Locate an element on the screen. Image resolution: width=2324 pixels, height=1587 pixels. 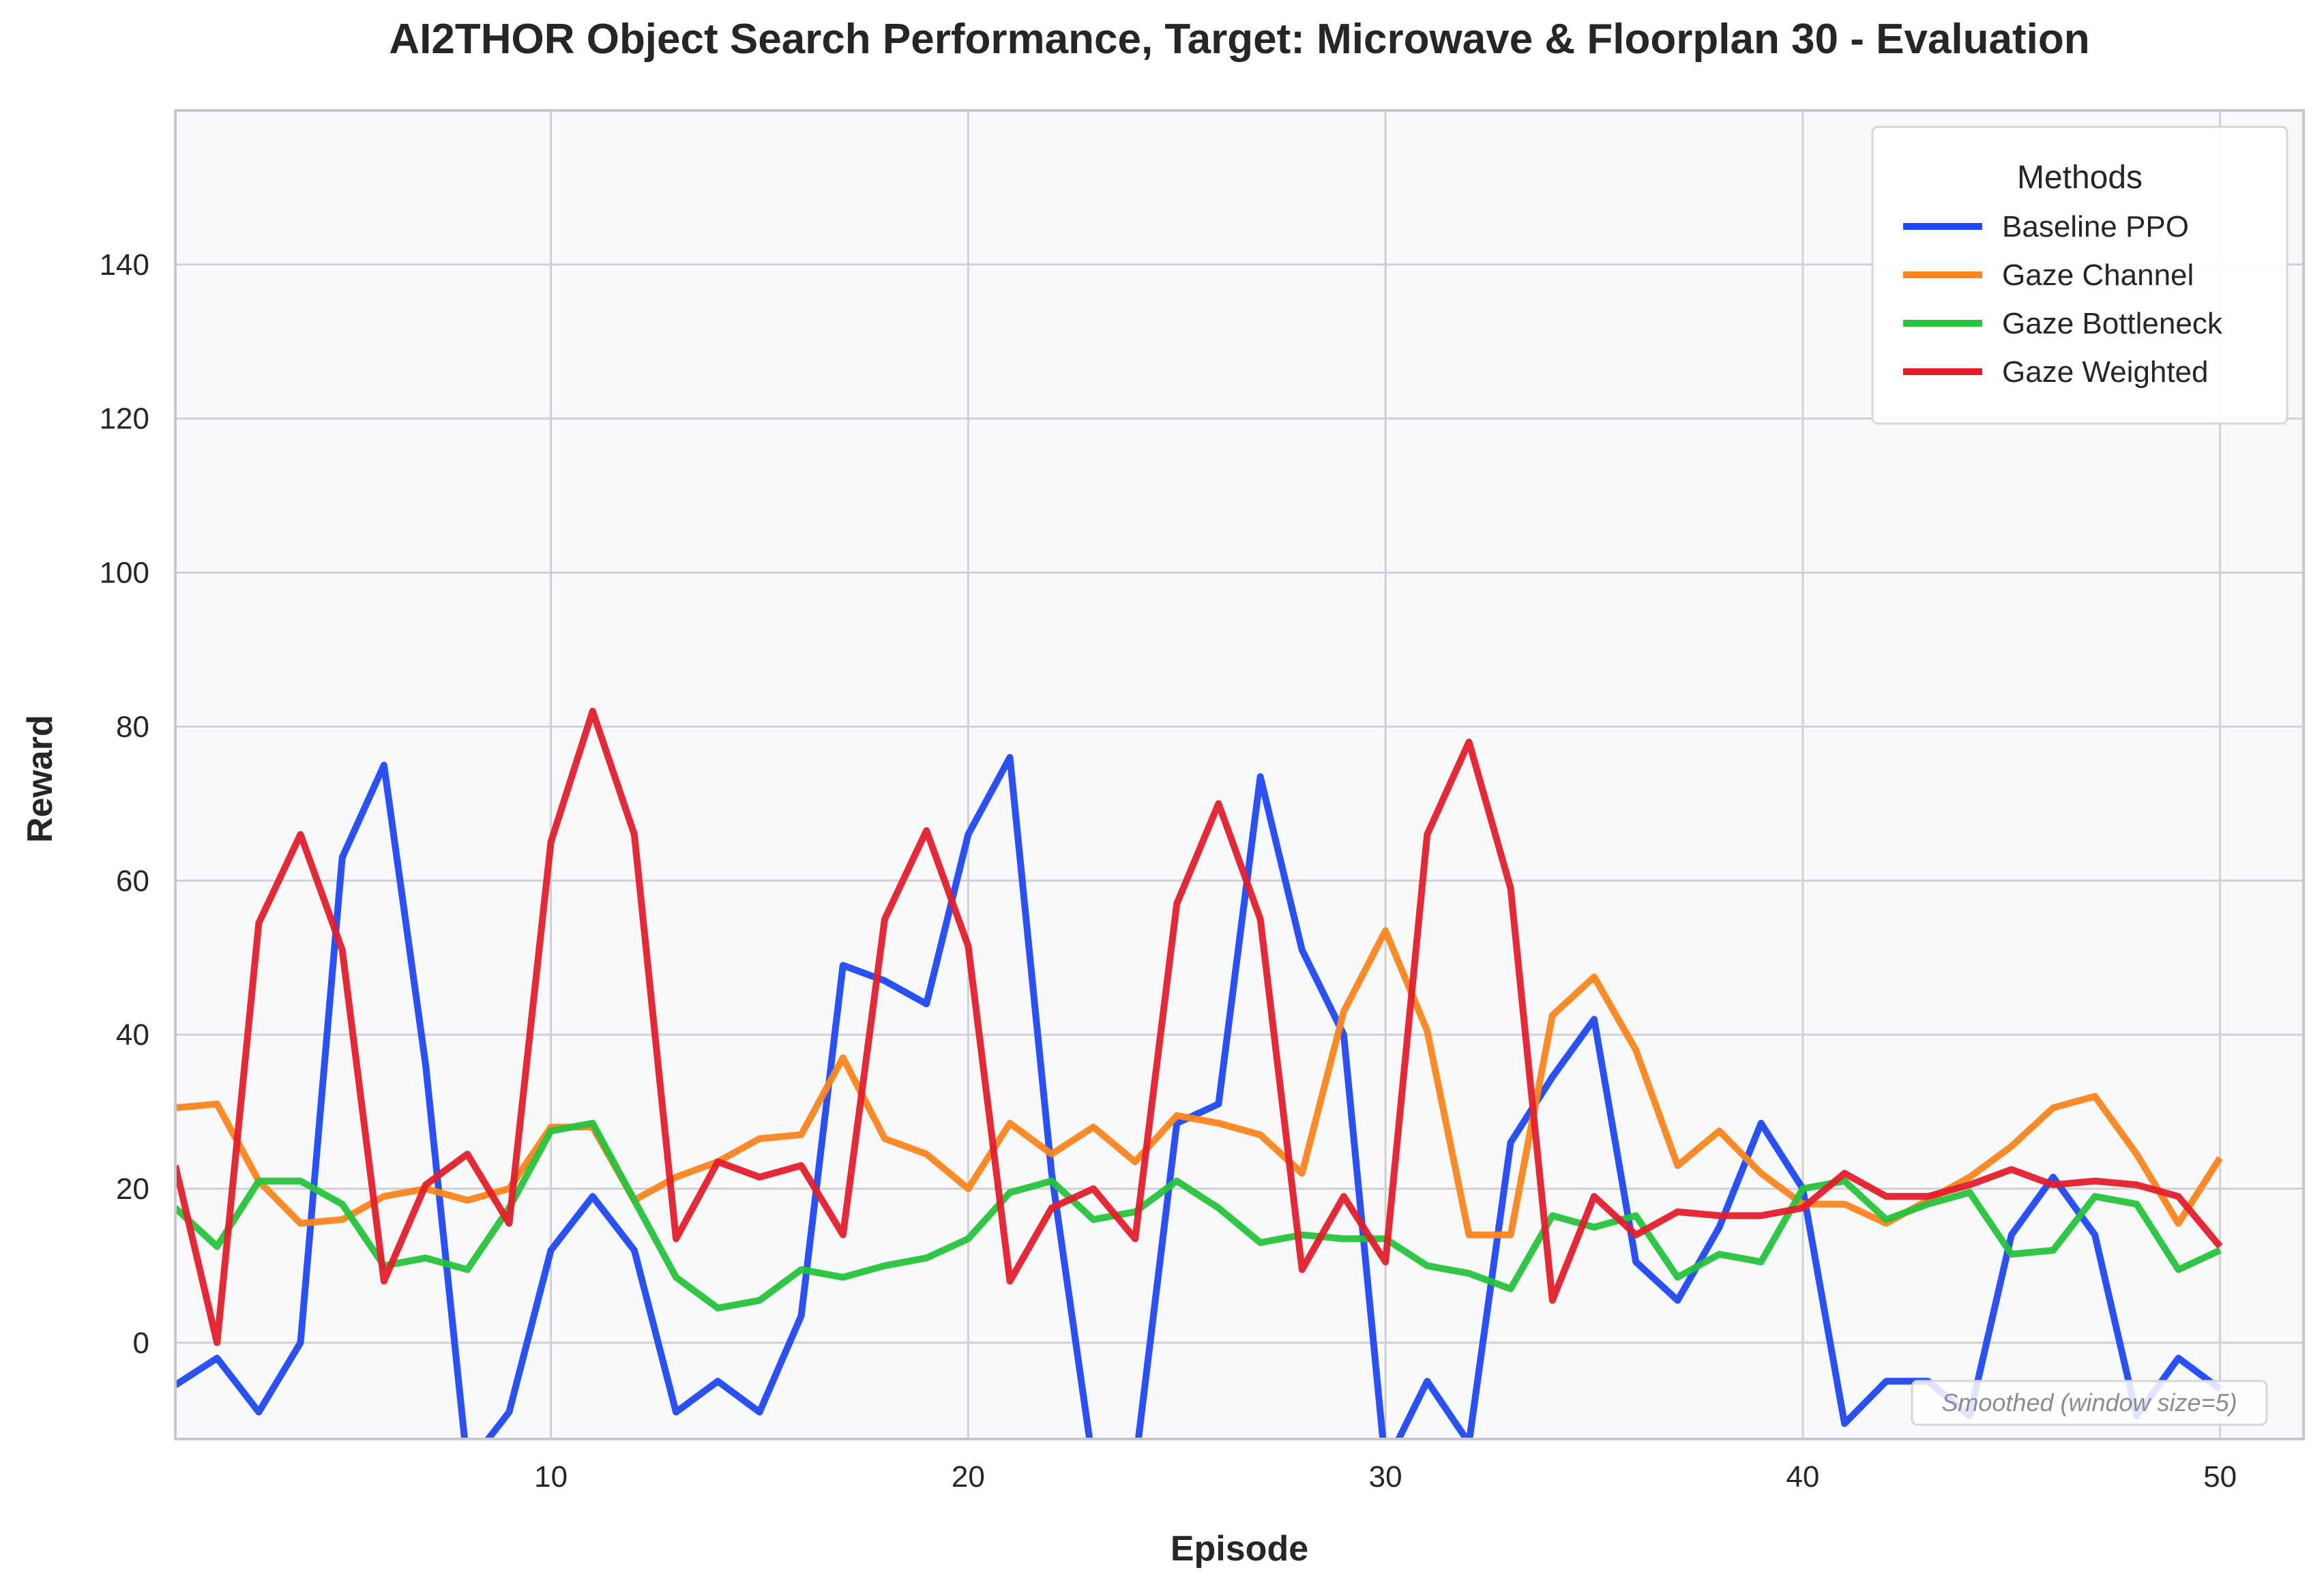
x-tick-label: 30 is located at coordinates (1385, 1477).